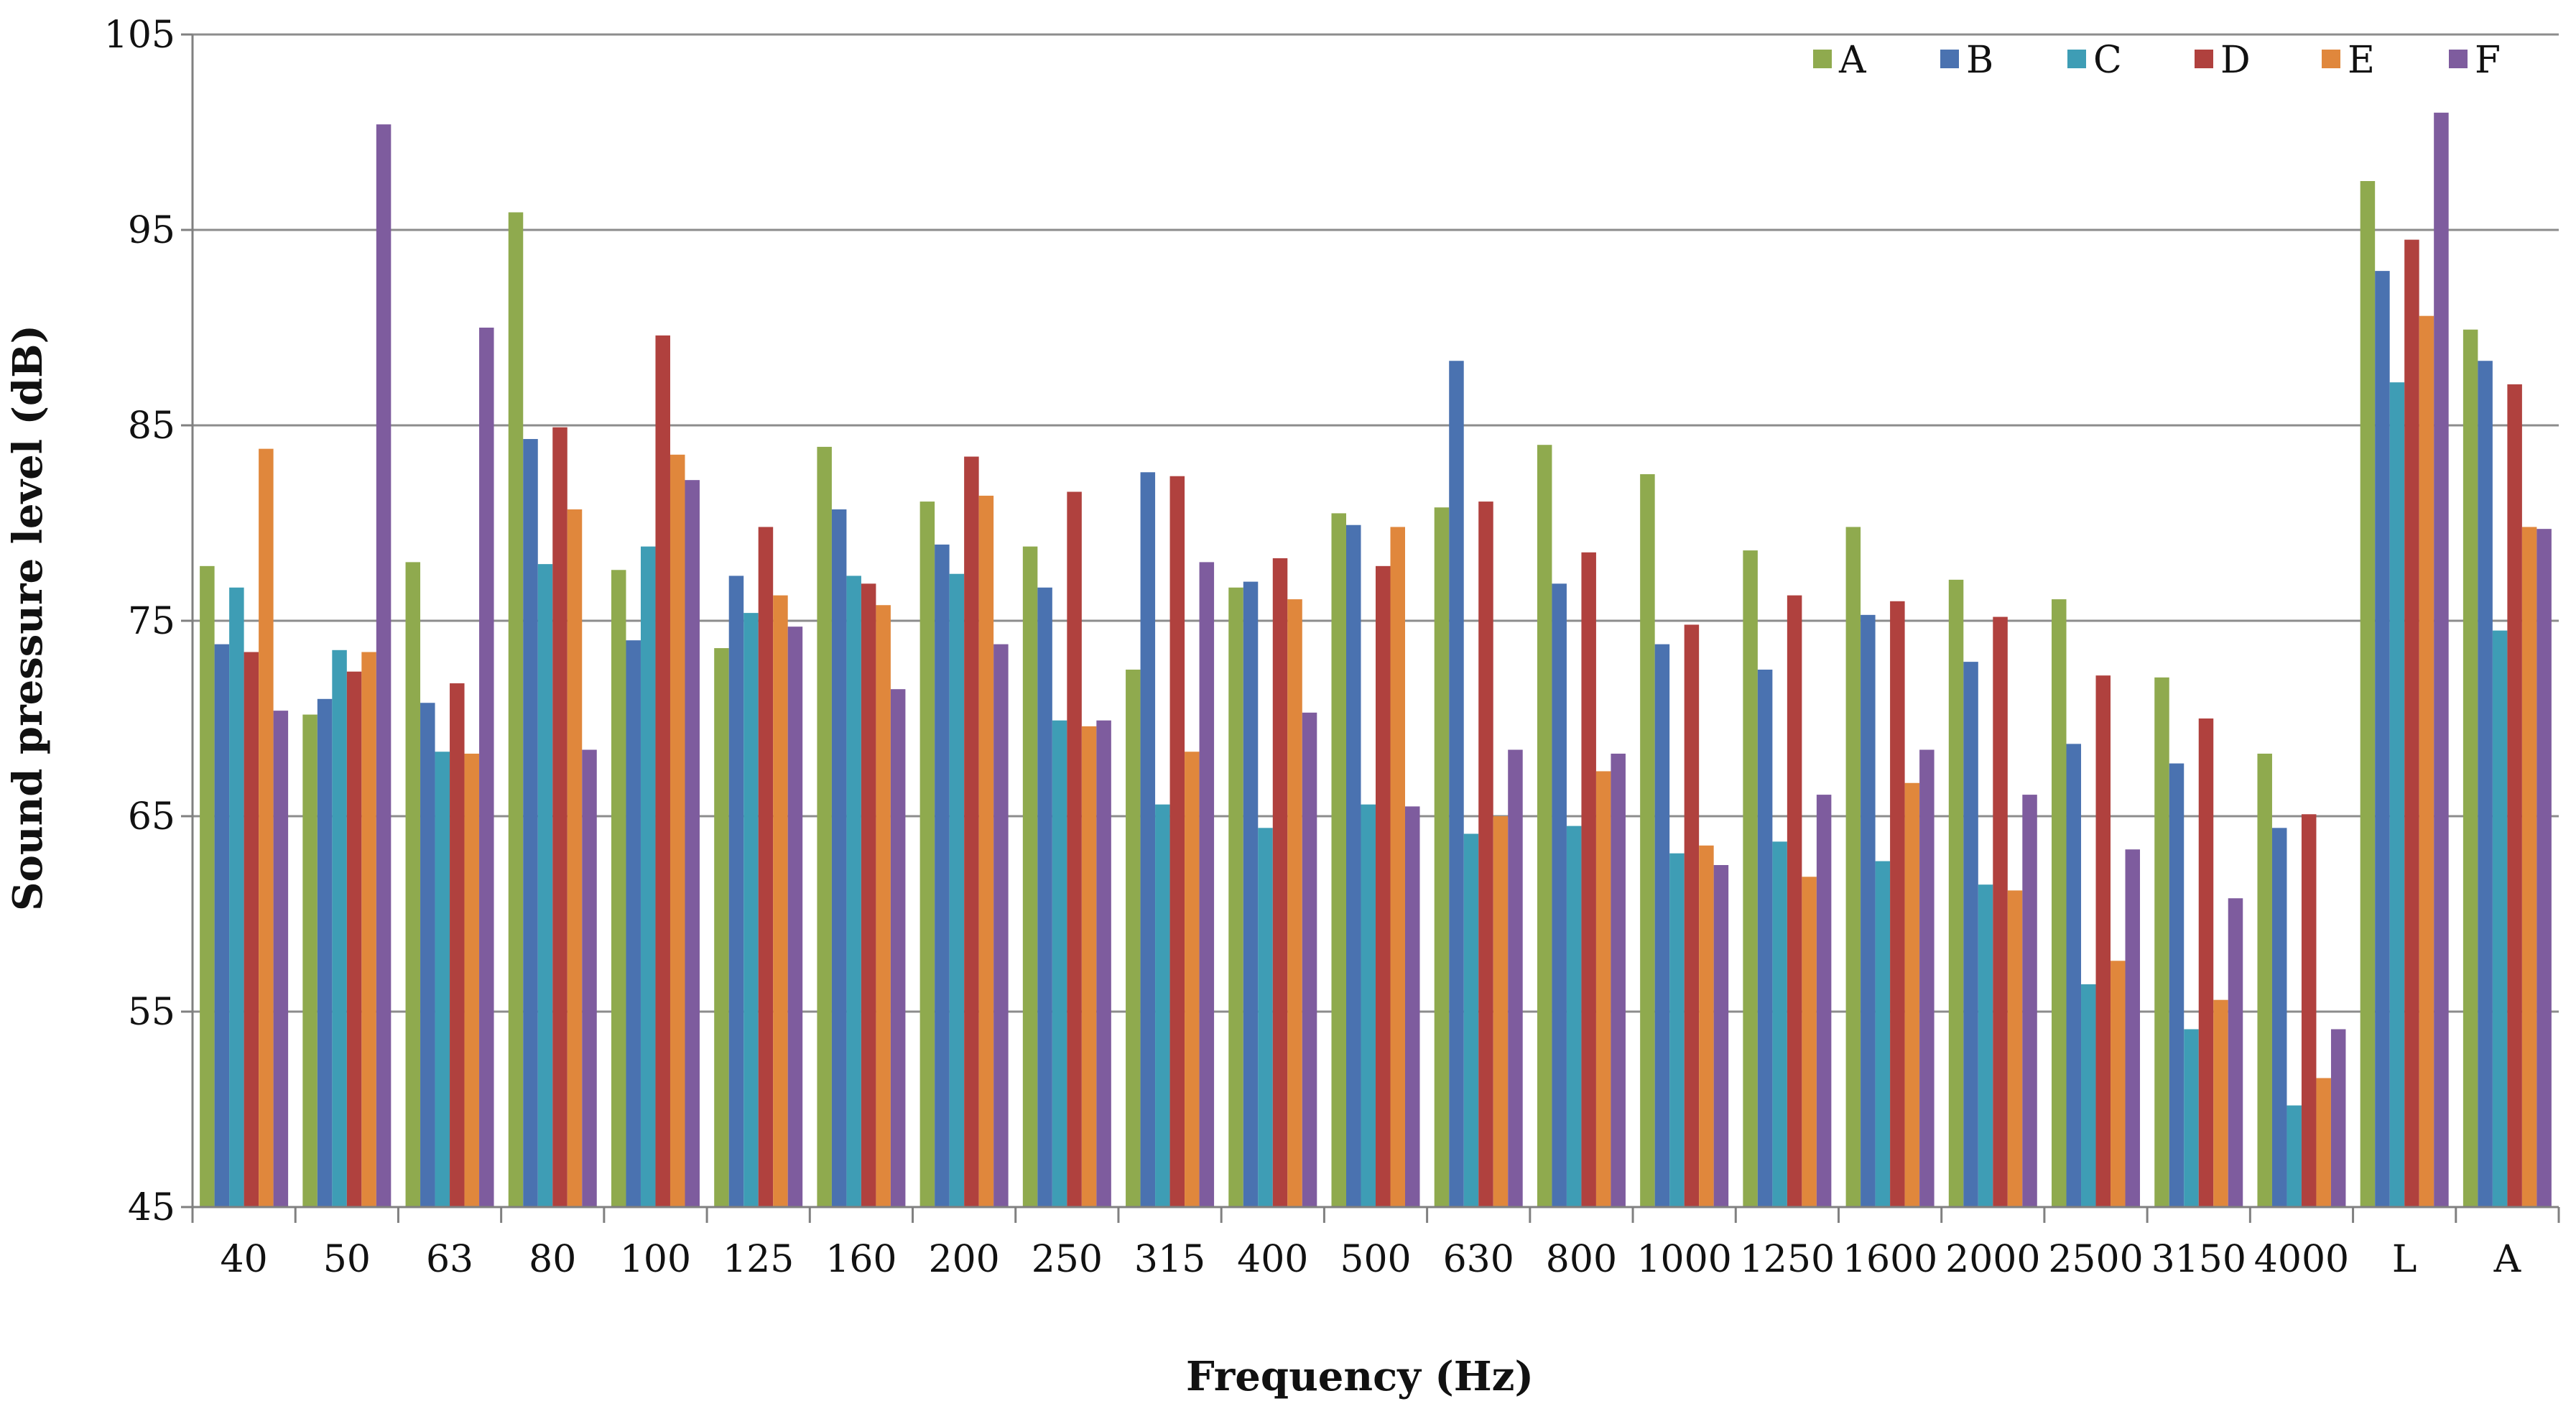 The width and height of the screenshot is (2576, 1419). What do you see at coordinates (2000, 911) in the screenshot?
I see `bar-D-2000` at bounding box center [2000, 911].